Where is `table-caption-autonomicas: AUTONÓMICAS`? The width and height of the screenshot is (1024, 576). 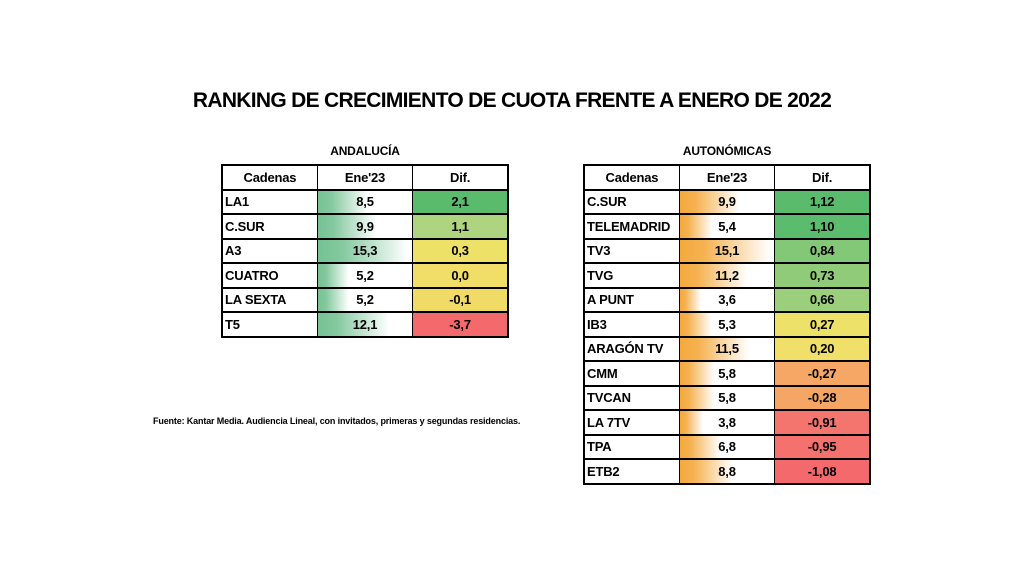
table-caption-autonomicas: AUTONÓMICAS is located at coordinates (727, 151).